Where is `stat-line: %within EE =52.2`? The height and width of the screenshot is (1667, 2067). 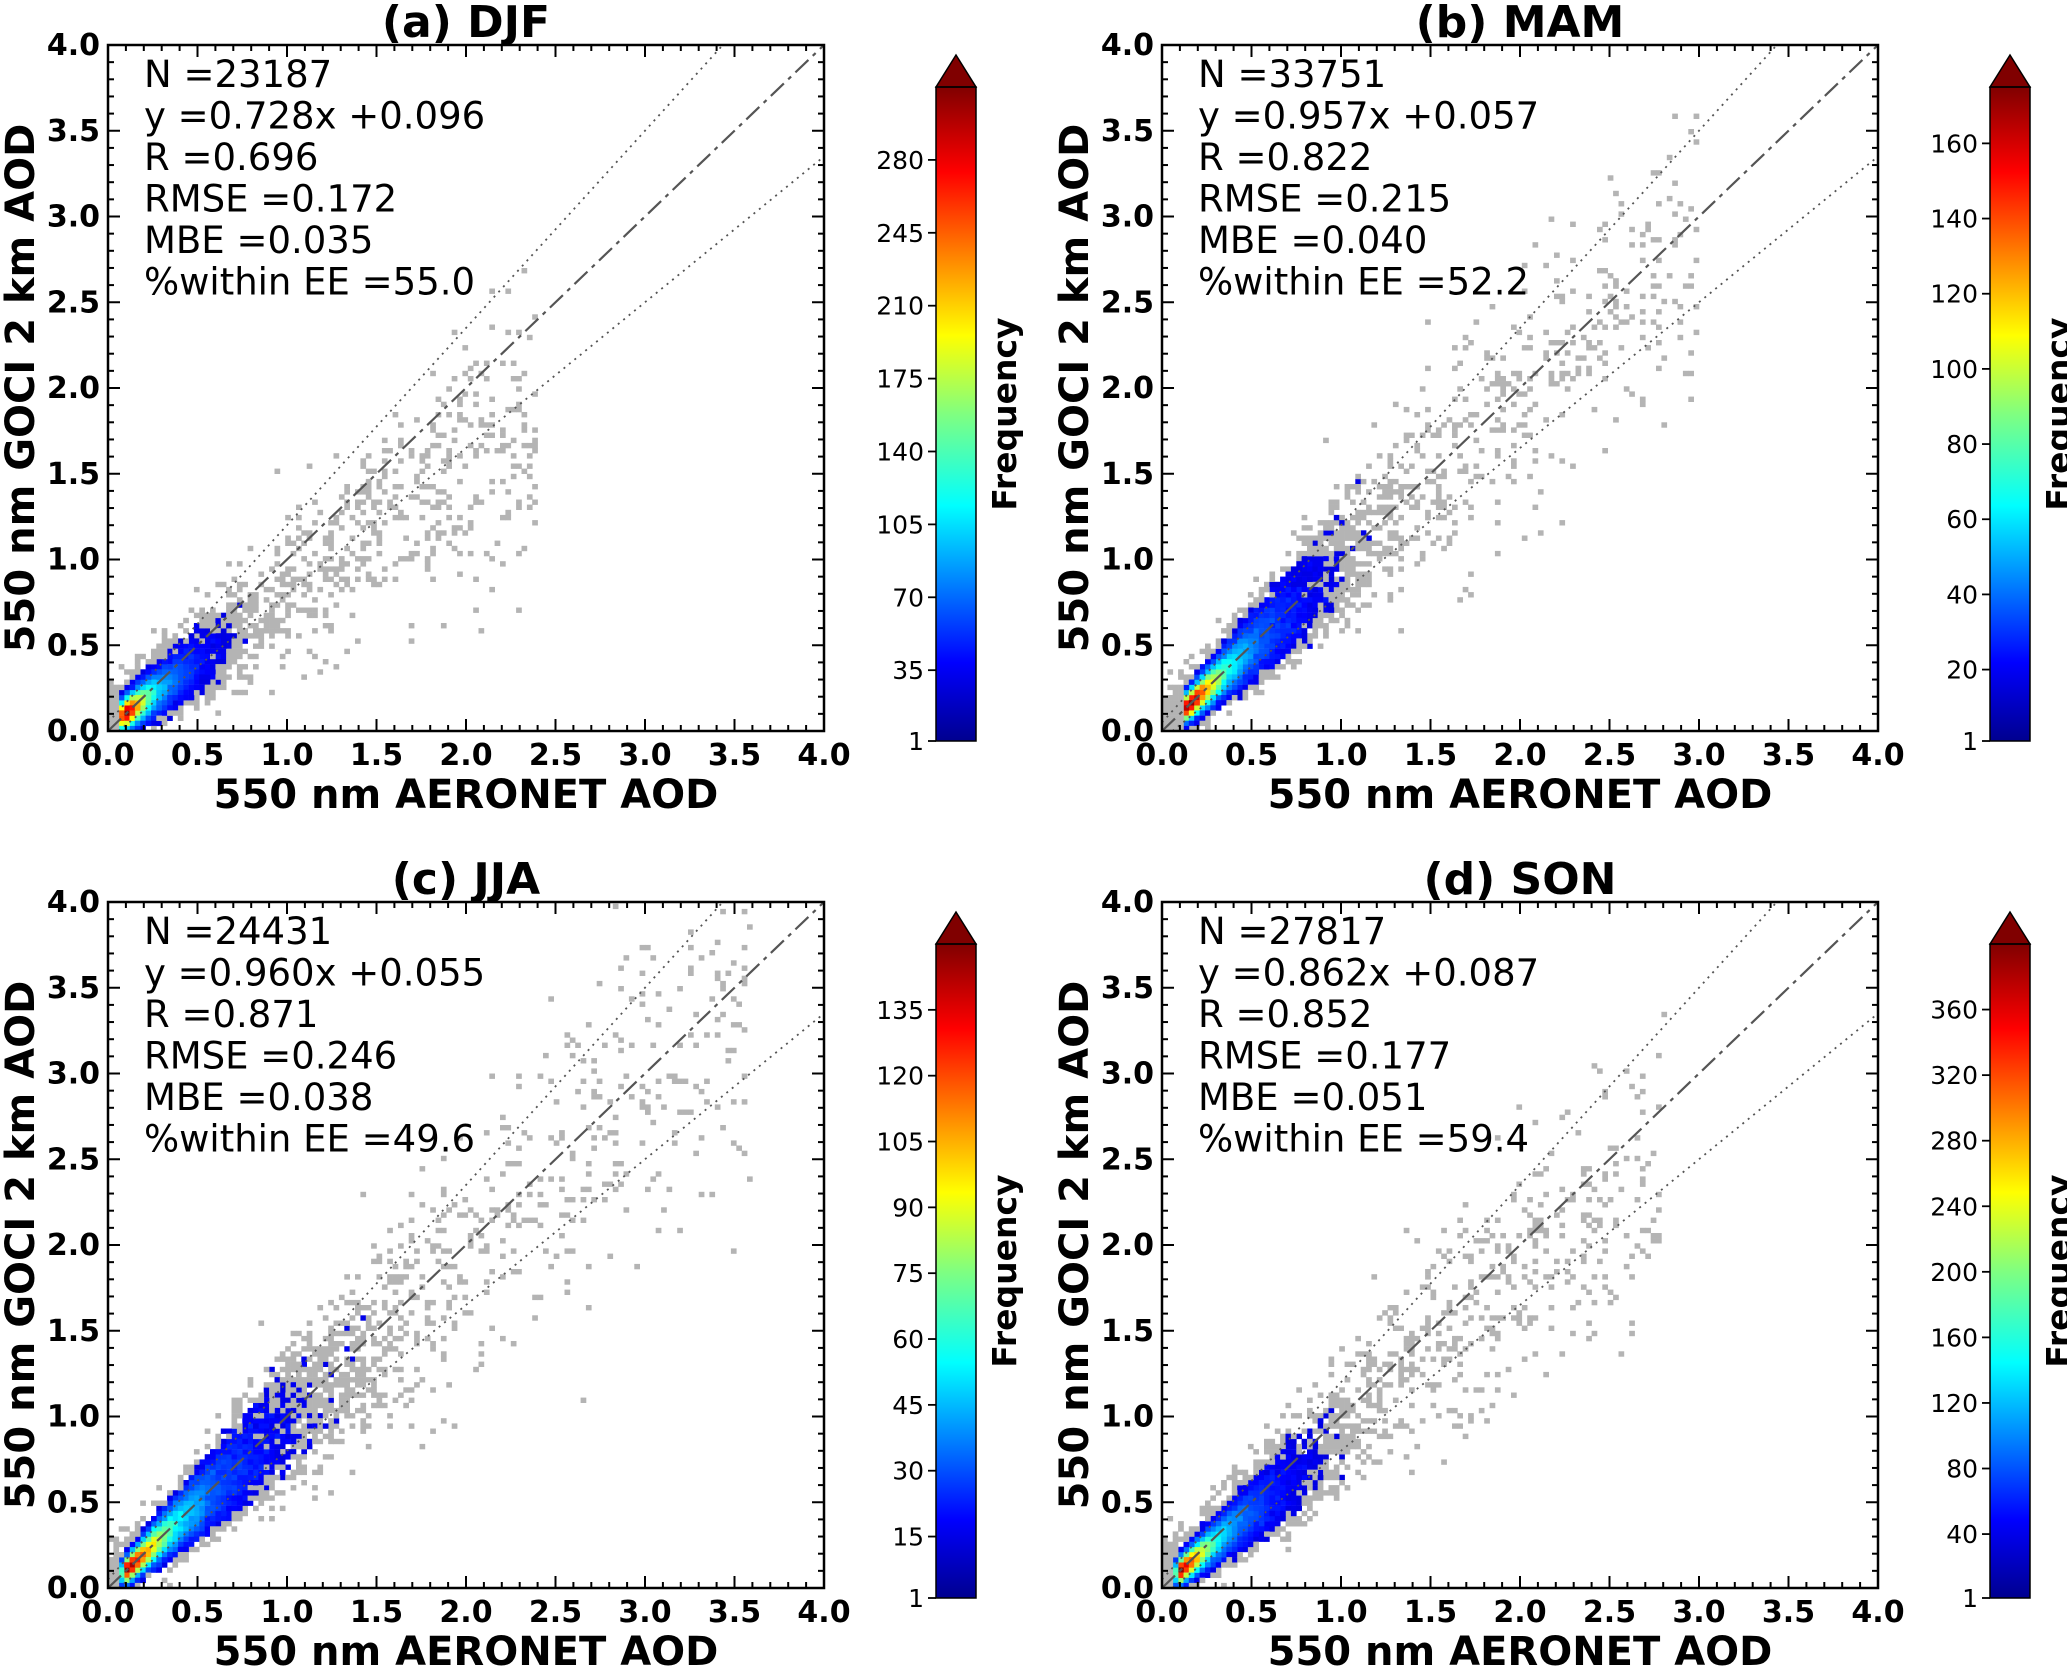
stat-line: %within EE =52.2 is located at coordinates (1363, 282).